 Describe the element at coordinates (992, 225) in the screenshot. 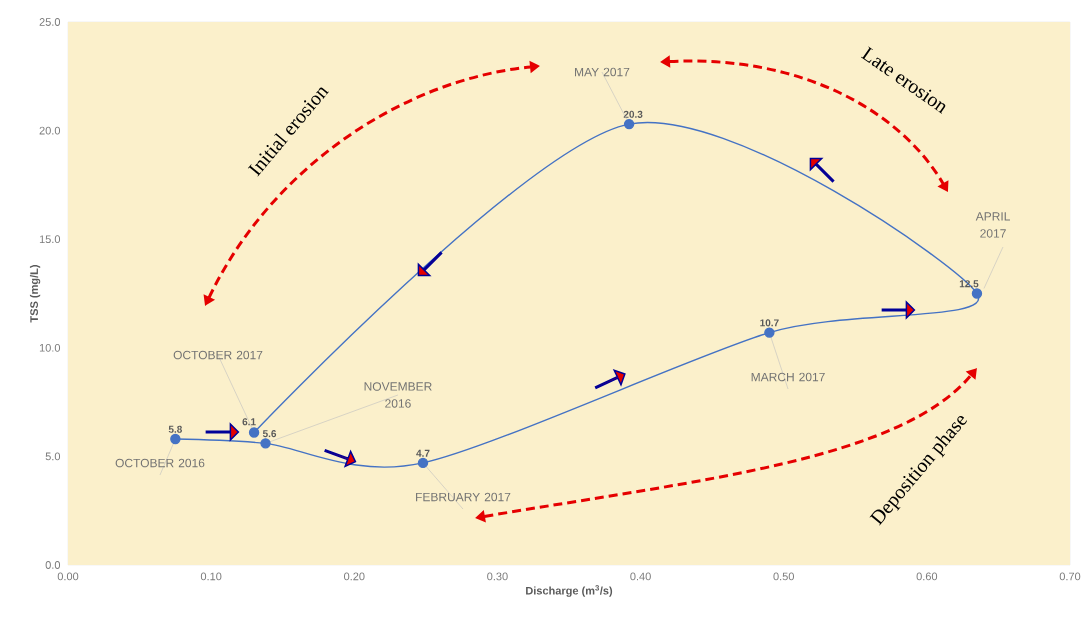

I see `annotation: APRIL 2017` at that location.